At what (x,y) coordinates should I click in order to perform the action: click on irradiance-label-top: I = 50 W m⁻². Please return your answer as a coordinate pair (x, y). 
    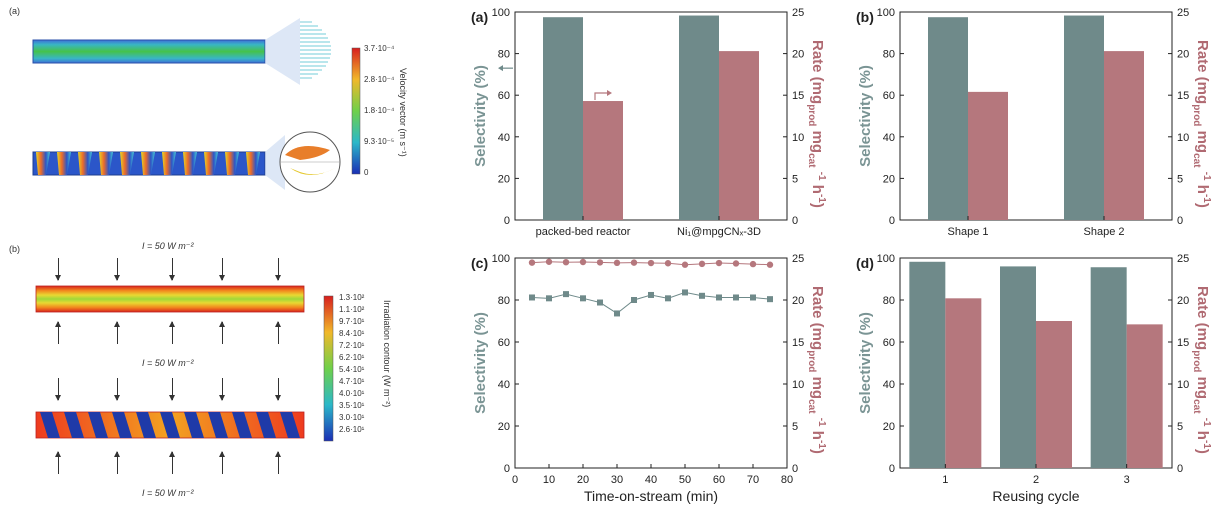
    Looking at the image, I should click on (168, 246).